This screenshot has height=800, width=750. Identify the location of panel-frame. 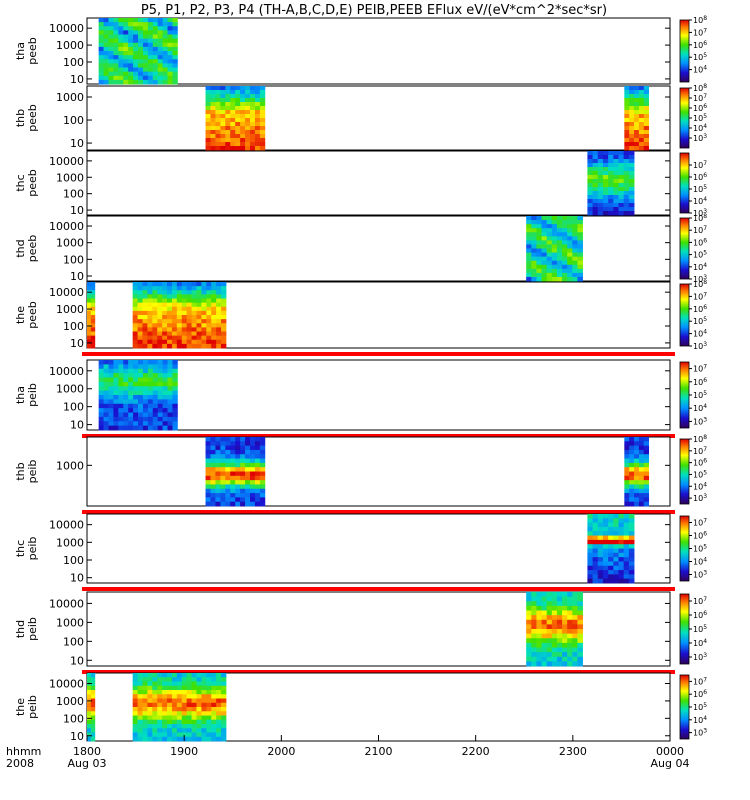
(378, 118).